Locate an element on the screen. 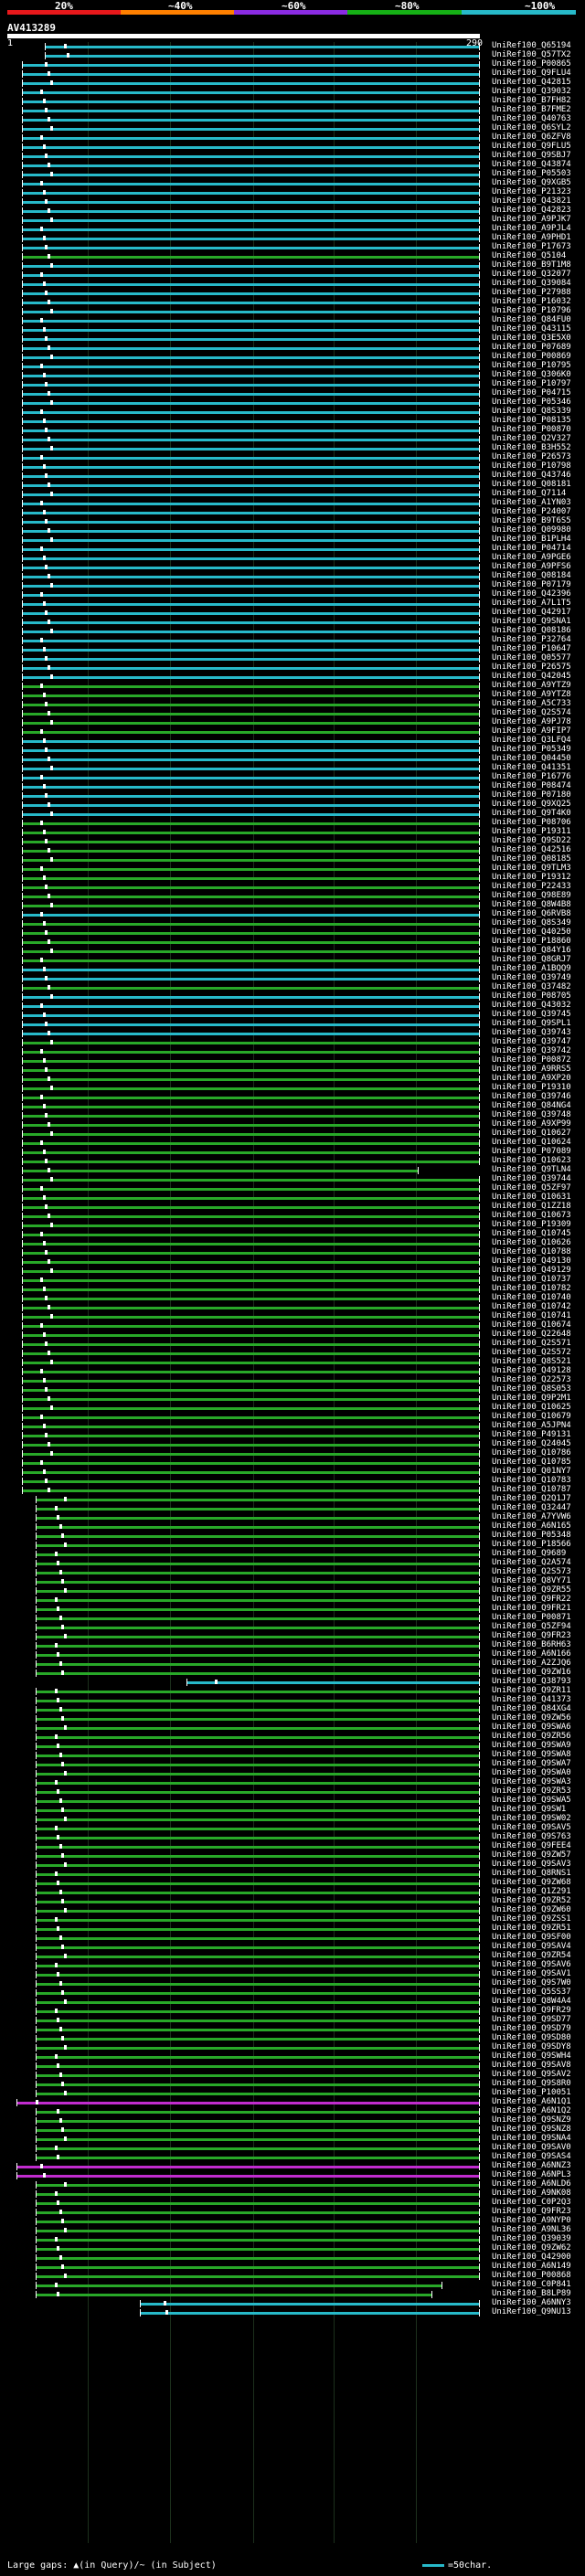 Image resolution: width=585 pixels, height=2576 pixels. hit-label: UniRef100_Q8S339 is located at coordinates (532, 411).